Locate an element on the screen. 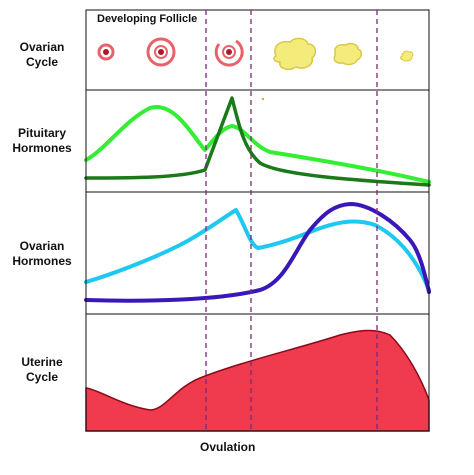 The width and height of the screenshot is (474, 475). estrogen-curve is located at coordinates (257, 250).